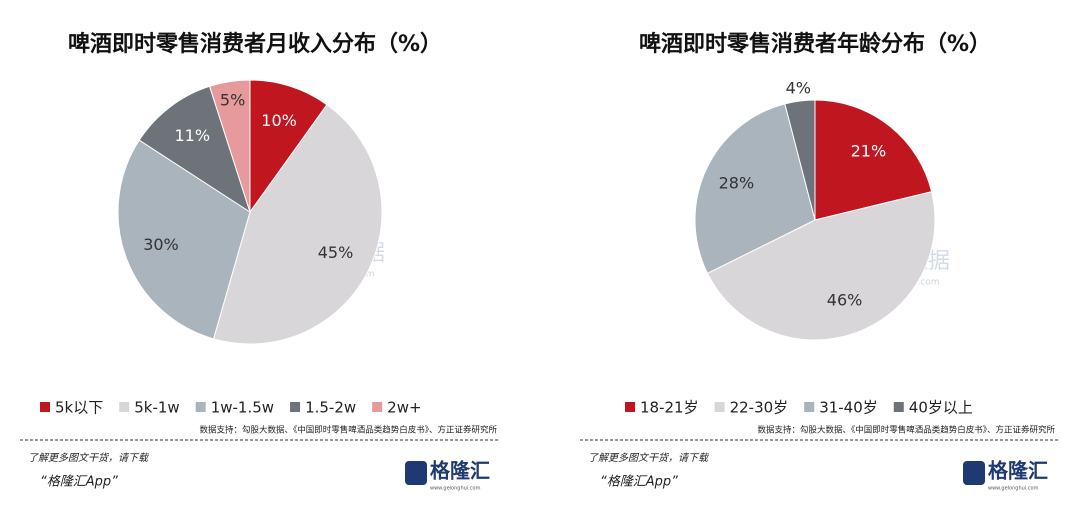  Describe the element at coordinates (669, 408) in the screenshot. I see `legend-label: 18-21岁` at that location.